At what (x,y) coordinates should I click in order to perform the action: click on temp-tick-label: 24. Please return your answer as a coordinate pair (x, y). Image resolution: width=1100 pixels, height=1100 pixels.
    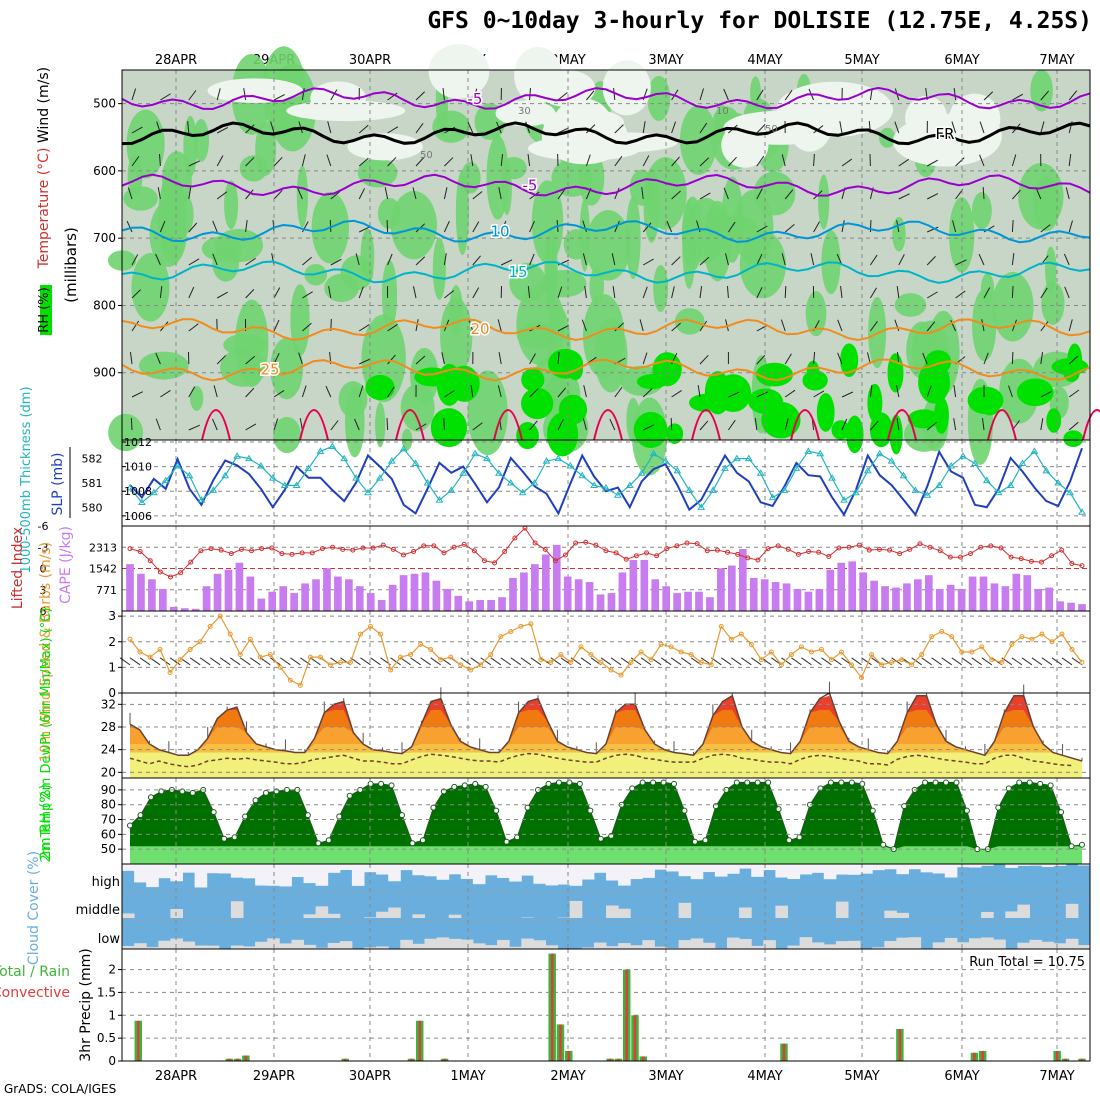
    Looking at the image, I should click on (108, 750).